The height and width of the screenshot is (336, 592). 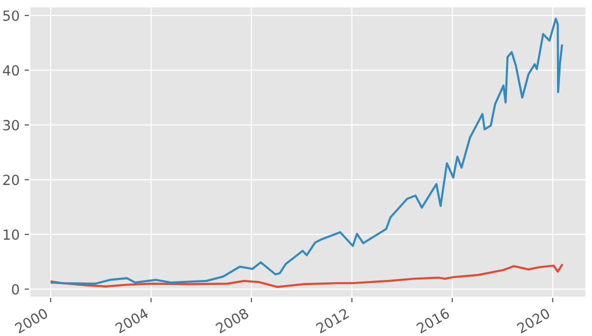 What do you see at coordinates (15, 289) in the screenshot?
I see `y-tick-label: 0` at bounding box center [15, 289].